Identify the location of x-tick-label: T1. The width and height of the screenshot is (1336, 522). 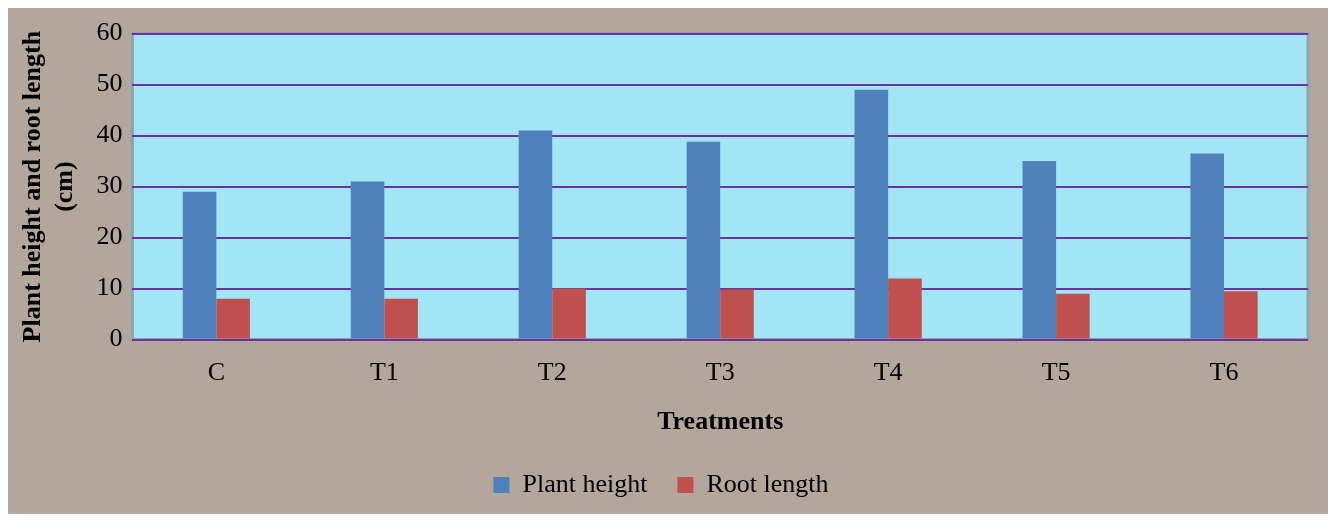
(384, 372).